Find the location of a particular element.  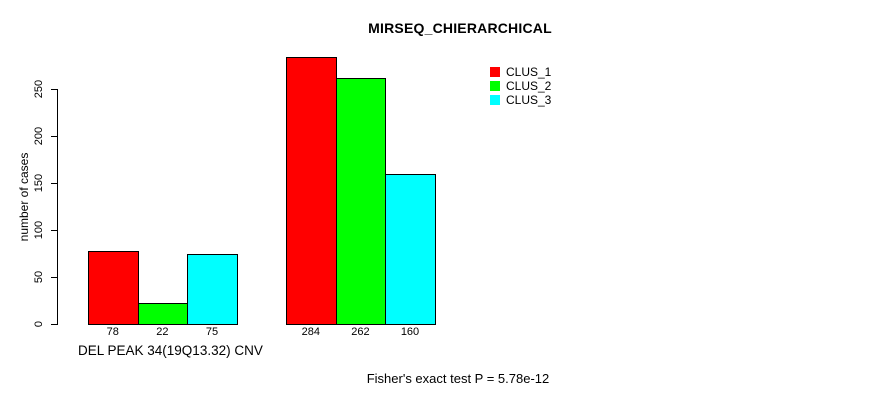

y-axis-tick-label: 100 is located at coordinates (39, 230).